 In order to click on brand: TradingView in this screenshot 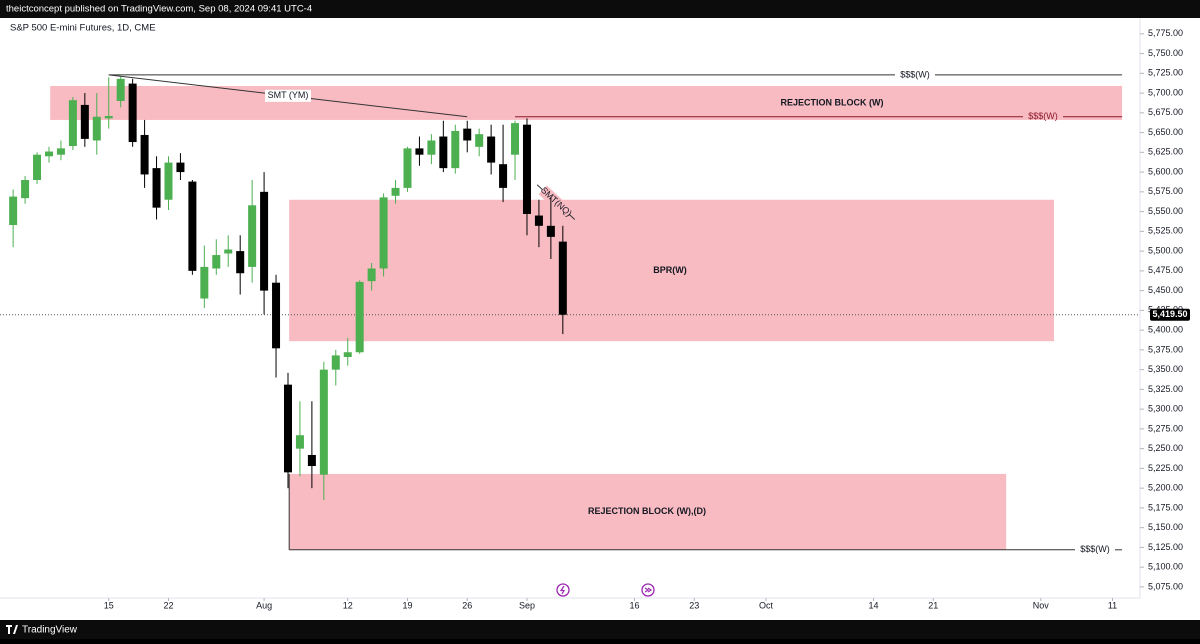, I will do `click(42, 630)`.